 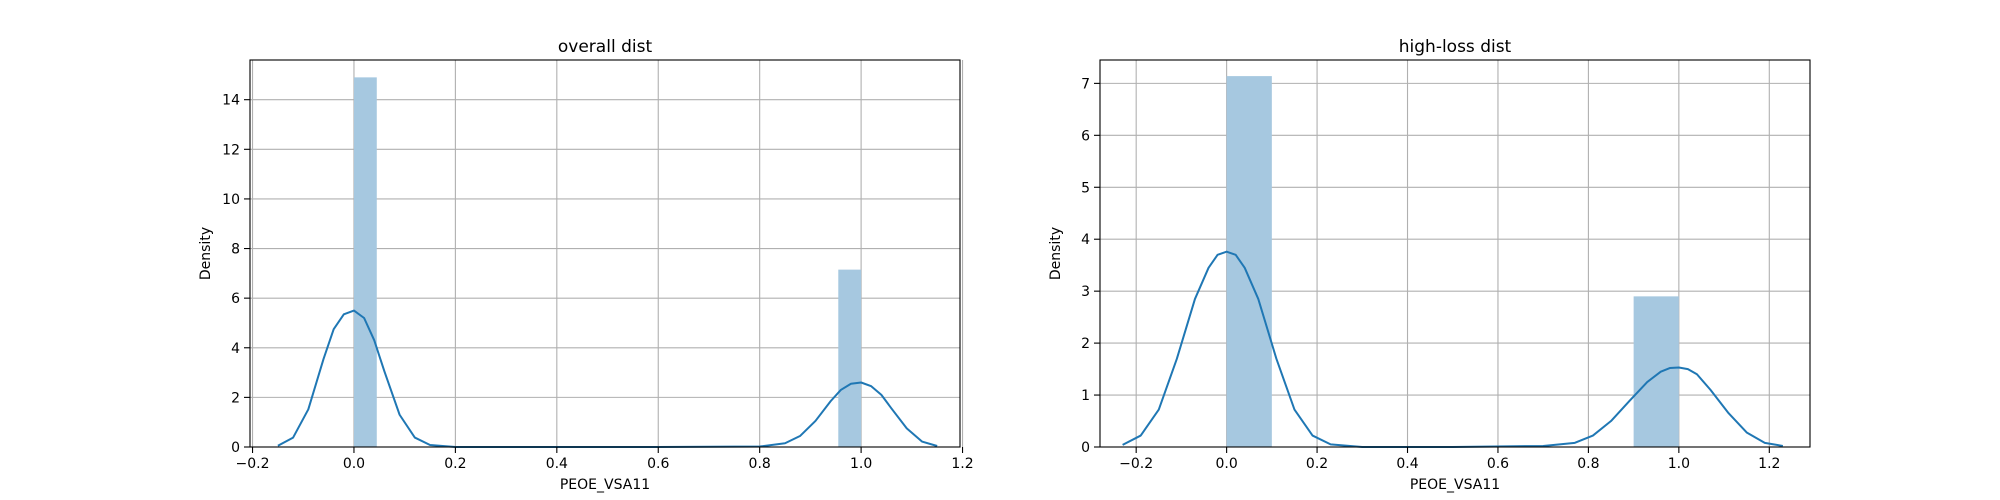 I want to click on chart-title: overall dist, so click(x=605, y=47).